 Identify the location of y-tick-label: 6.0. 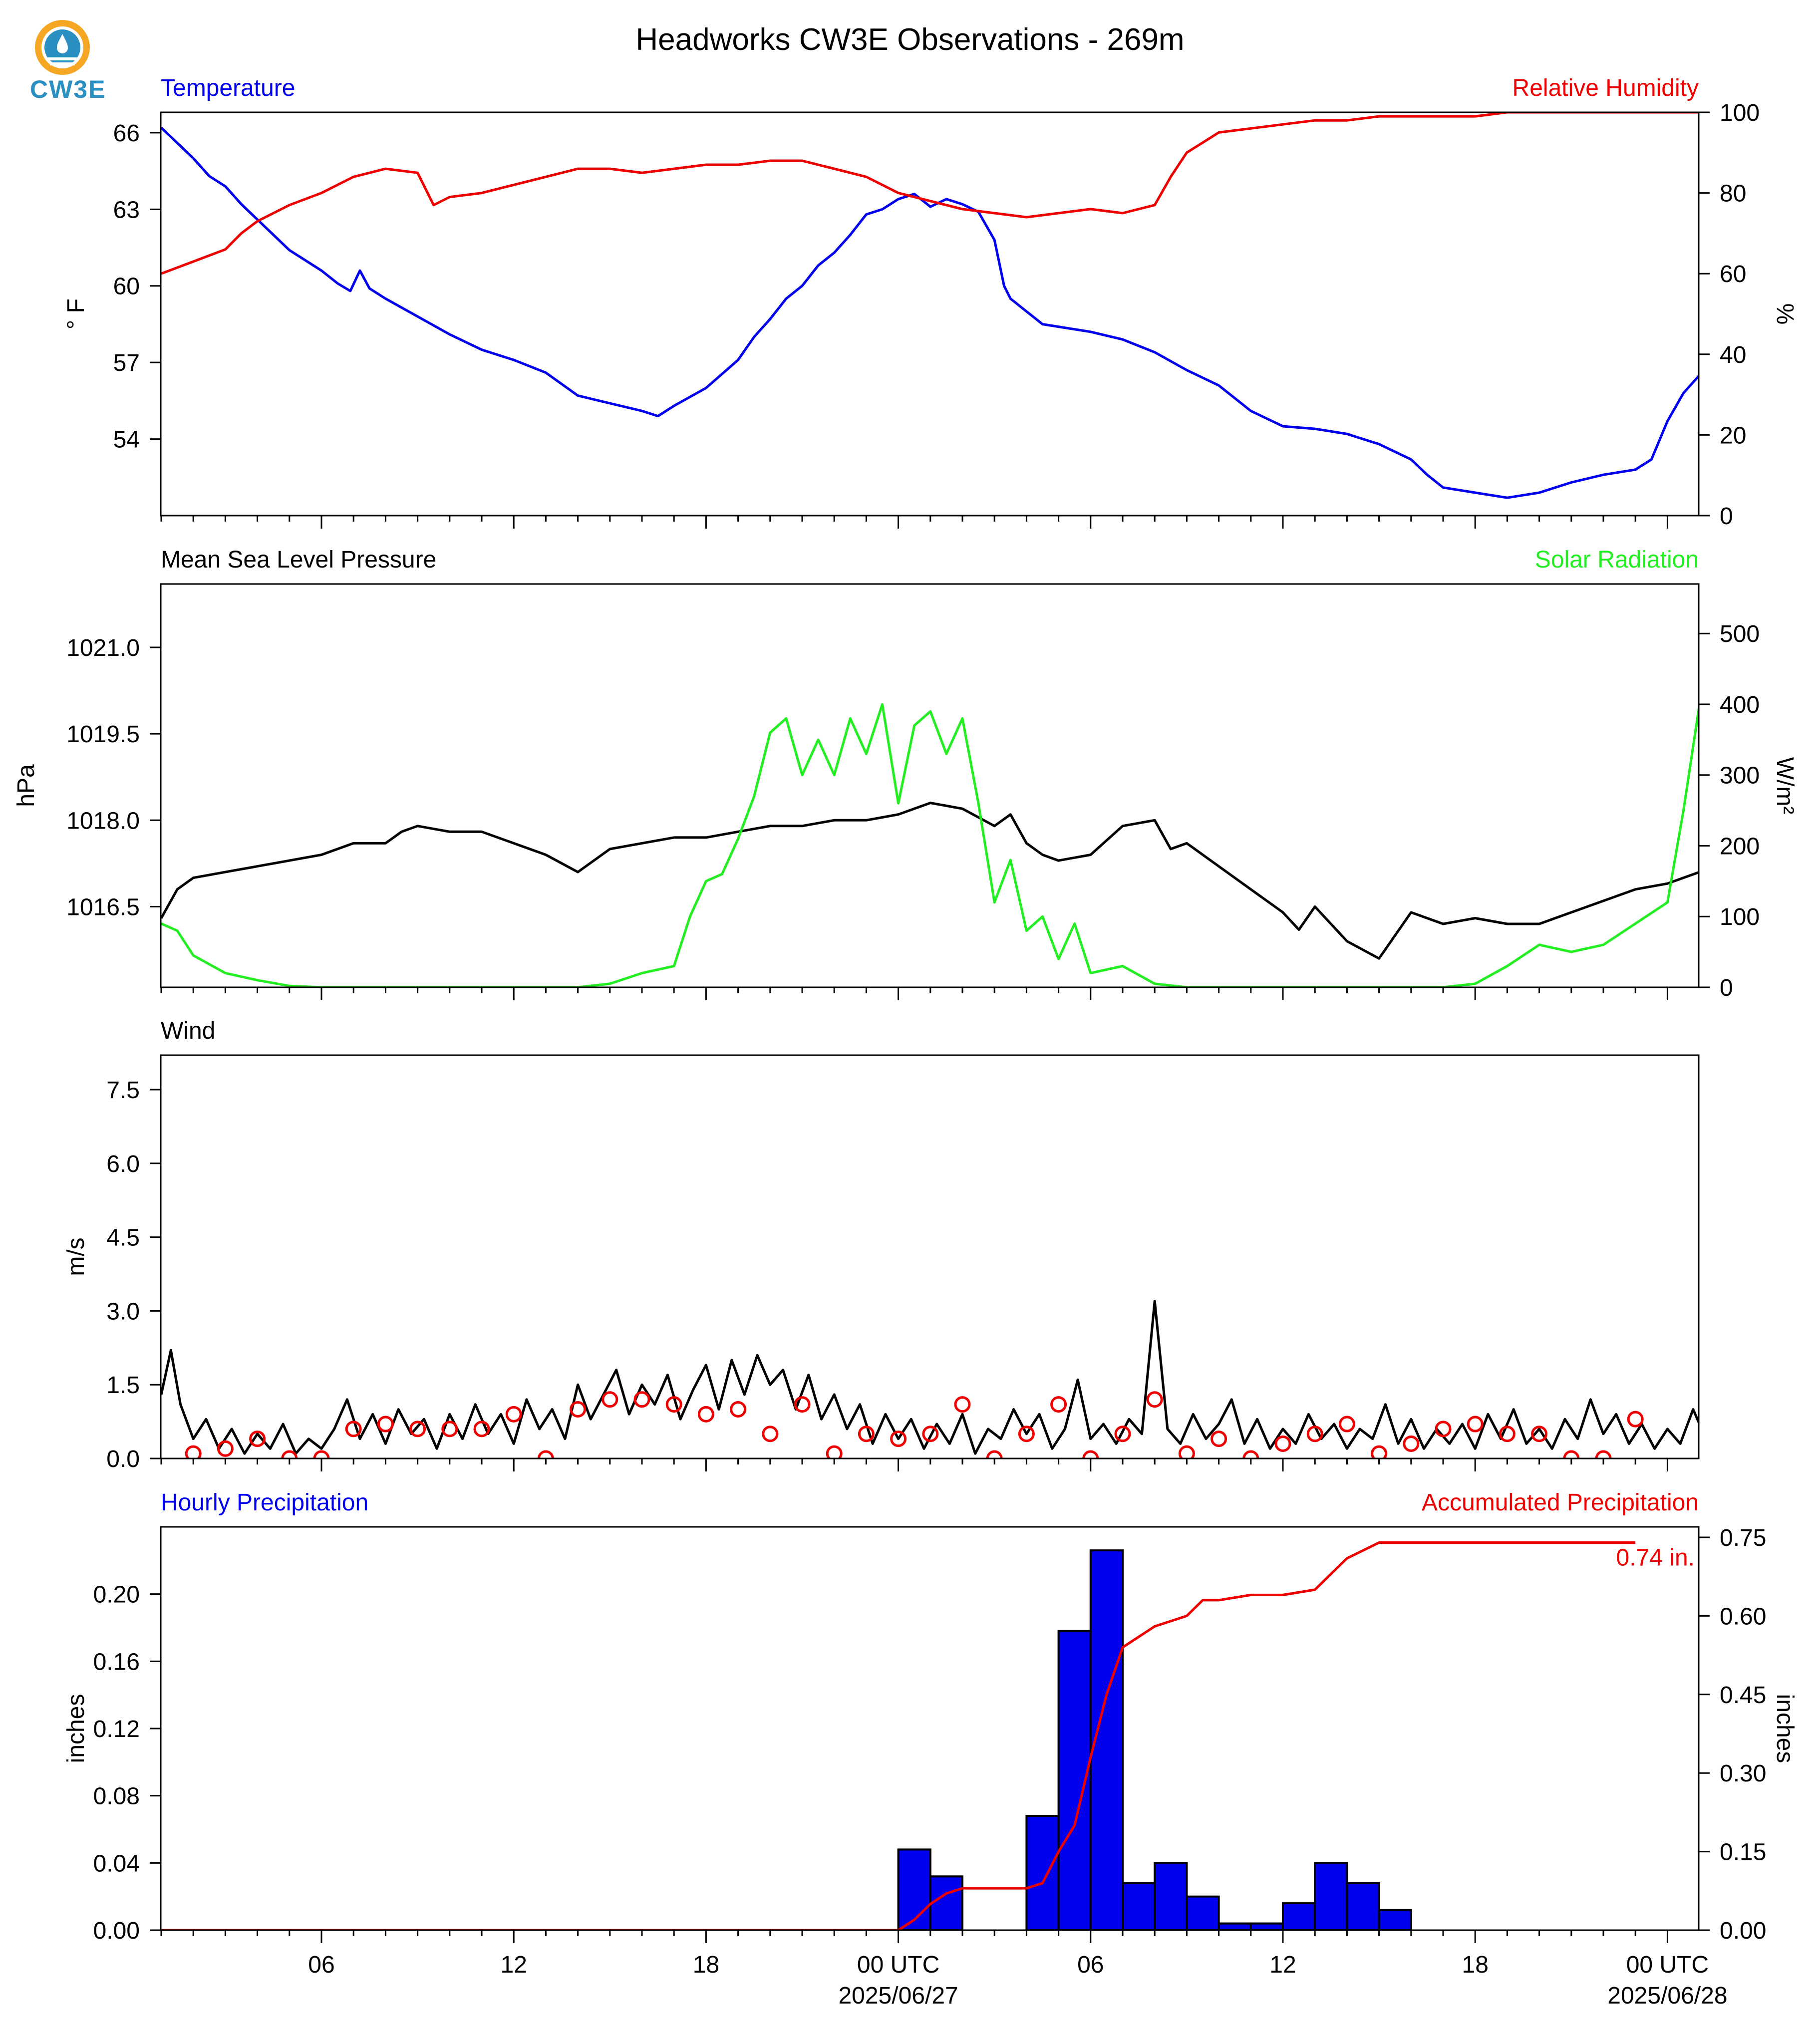
(123, 1164).